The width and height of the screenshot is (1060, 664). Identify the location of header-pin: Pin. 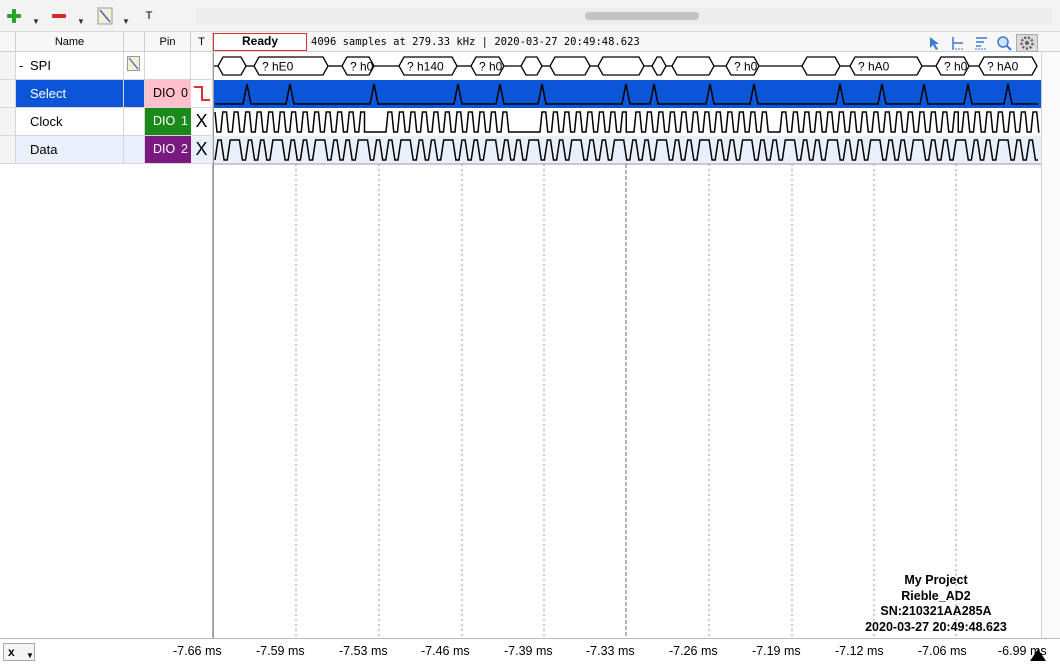
(168, 42).